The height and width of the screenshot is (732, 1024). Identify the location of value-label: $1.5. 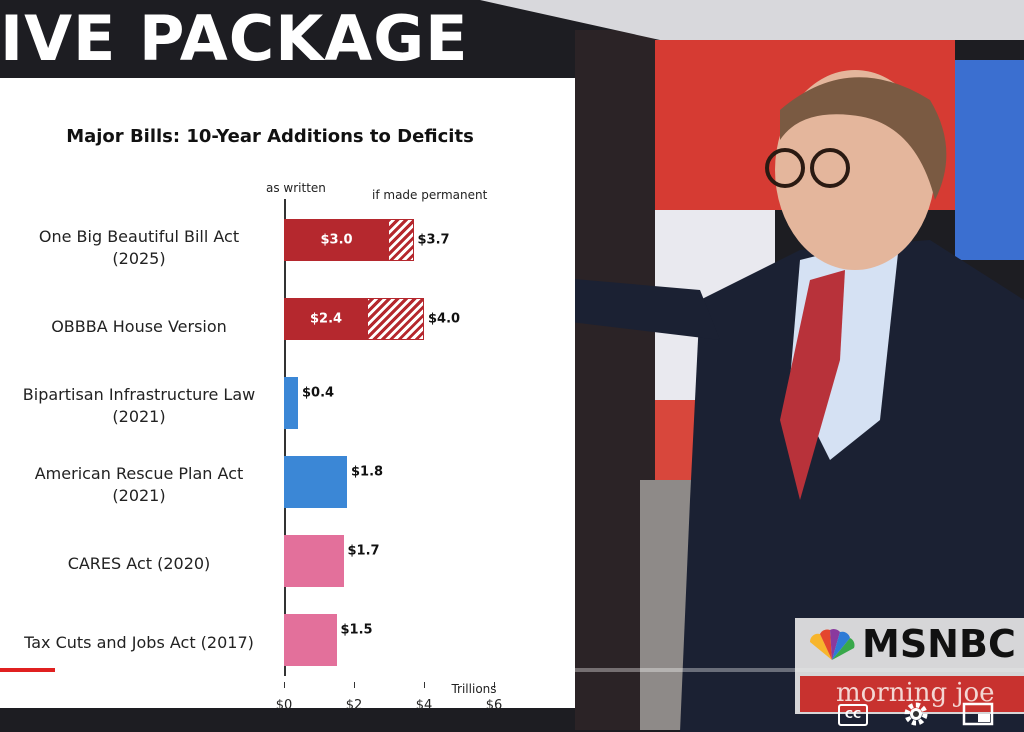
(356, 630).